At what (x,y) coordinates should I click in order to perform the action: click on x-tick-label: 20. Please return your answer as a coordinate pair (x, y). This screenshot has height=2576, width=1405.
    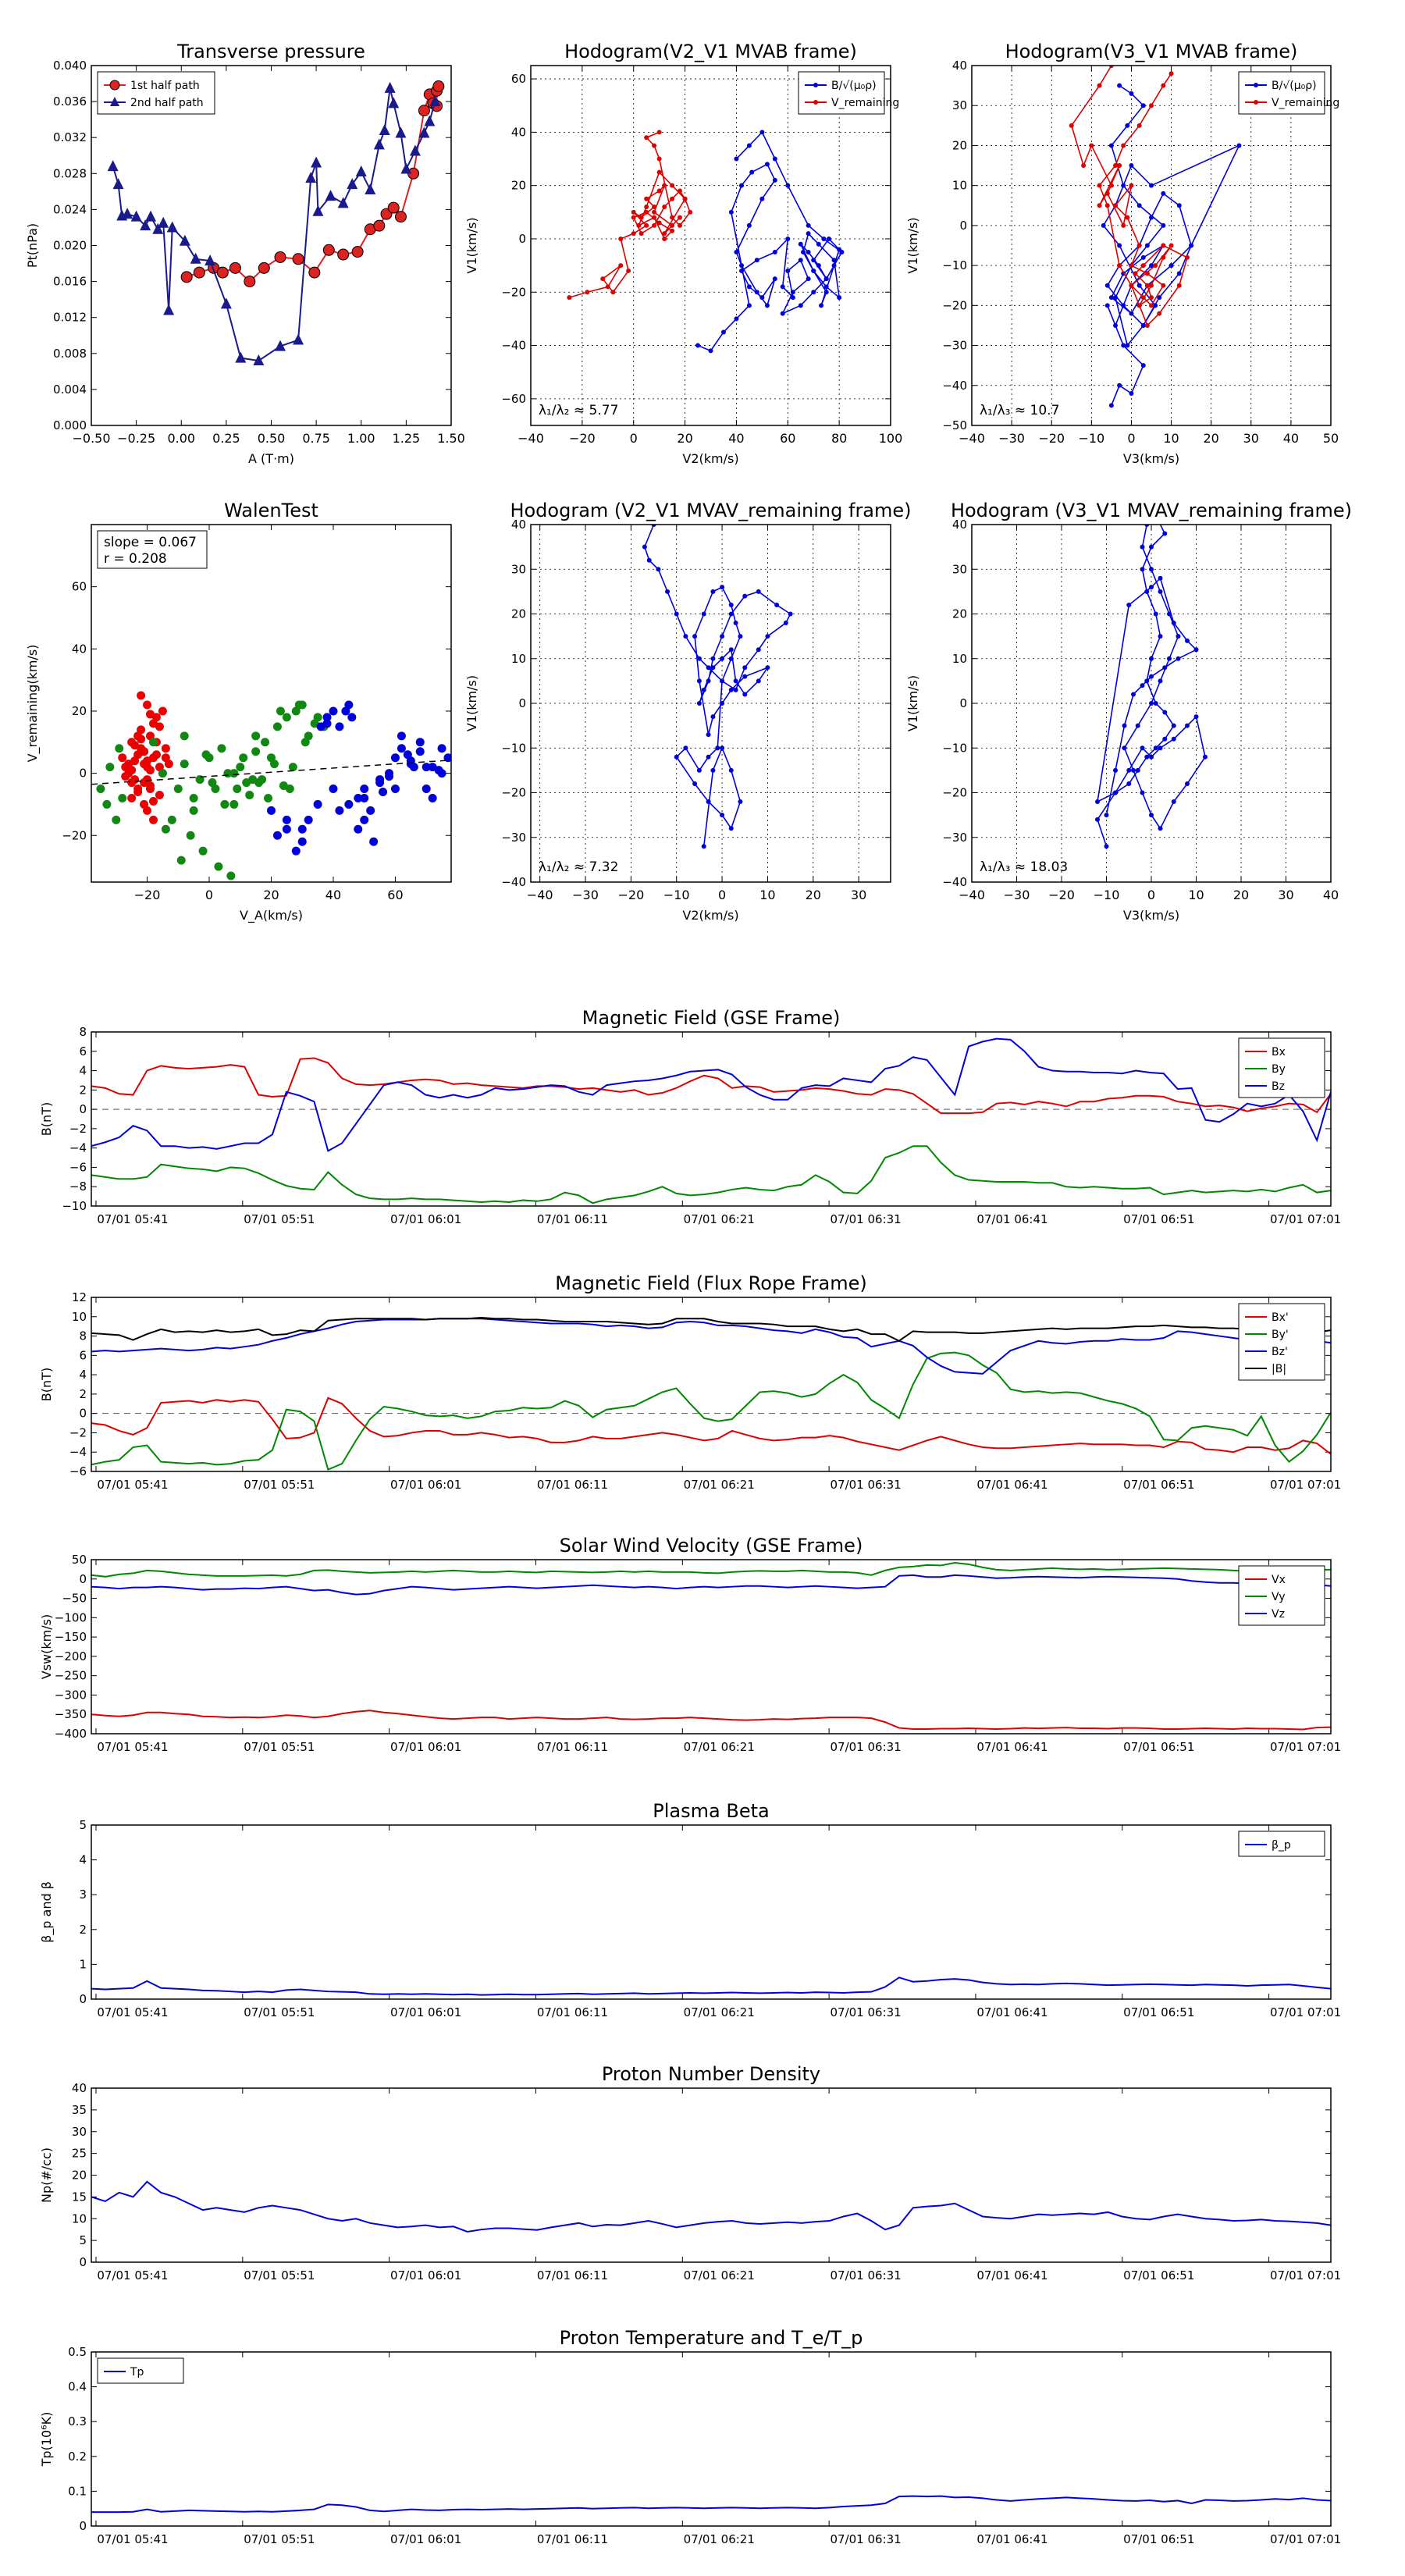
    Looking at the image, I should click on (1241, 895).